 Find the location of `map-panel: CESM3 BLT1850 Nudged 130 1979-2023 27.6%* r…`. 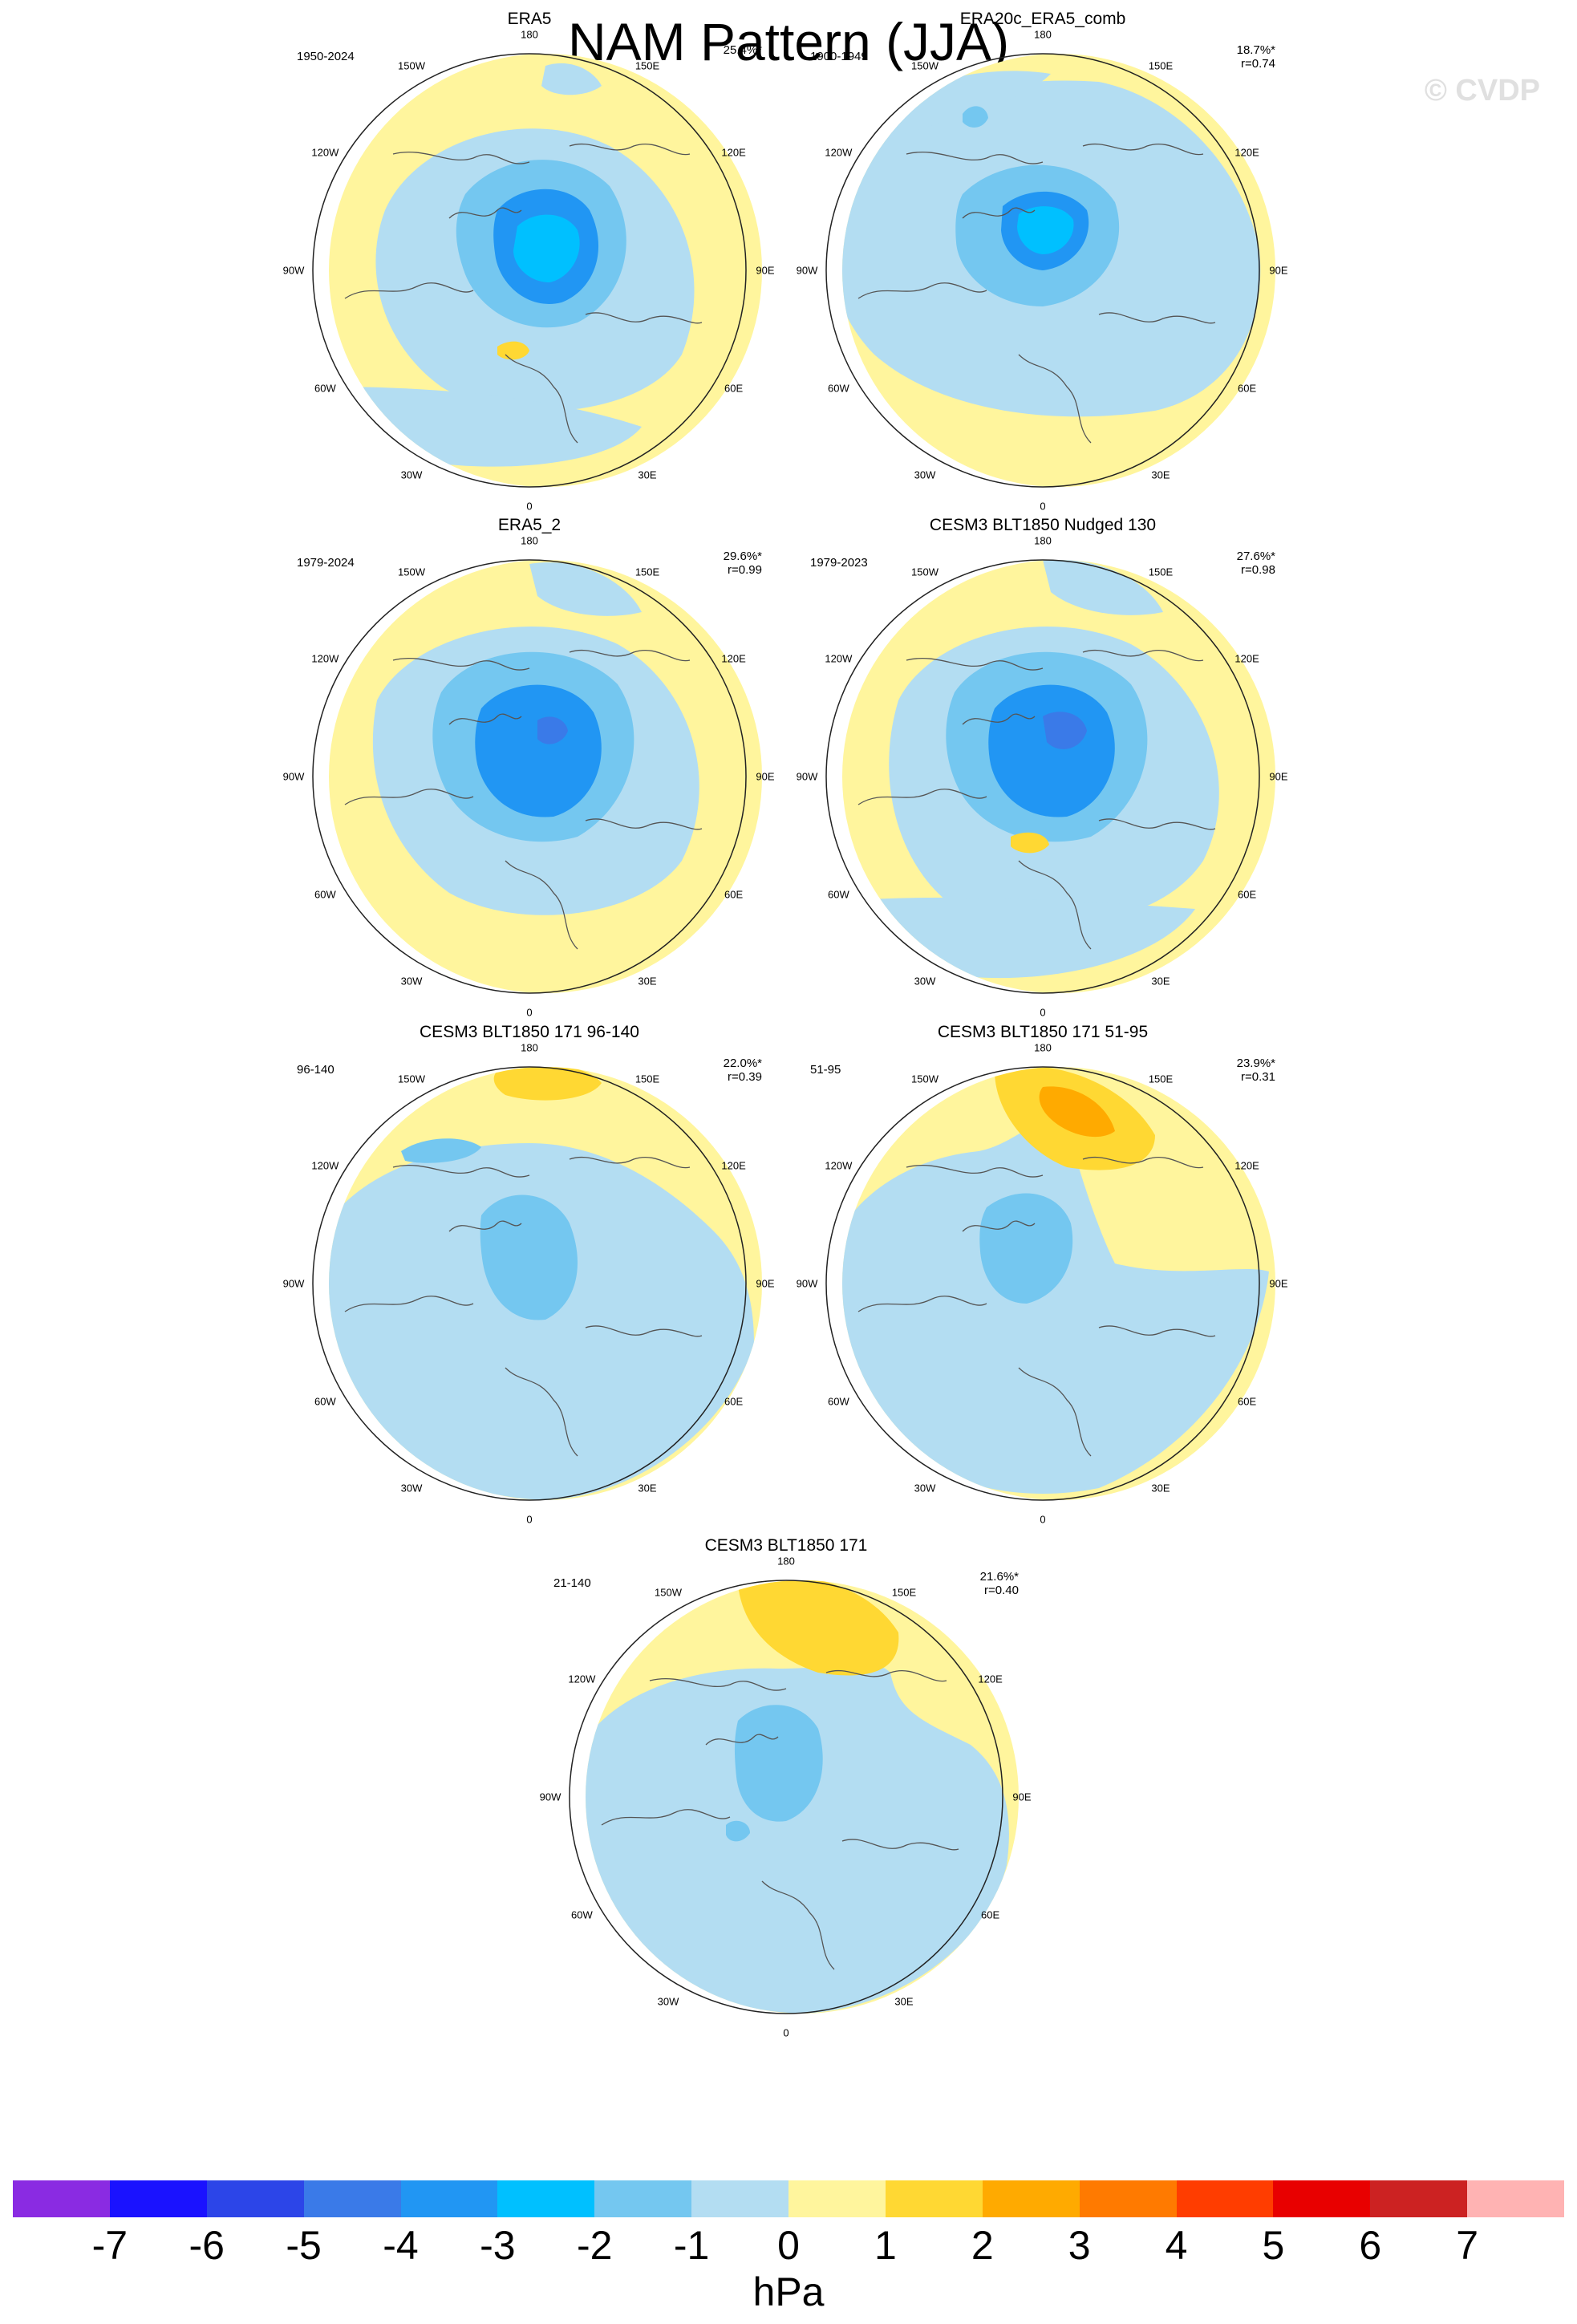

map-panel: CESM3 BLT1850 Nudged 130 1979-2023 27.6%* r… is located at coordinates (1043, 767).